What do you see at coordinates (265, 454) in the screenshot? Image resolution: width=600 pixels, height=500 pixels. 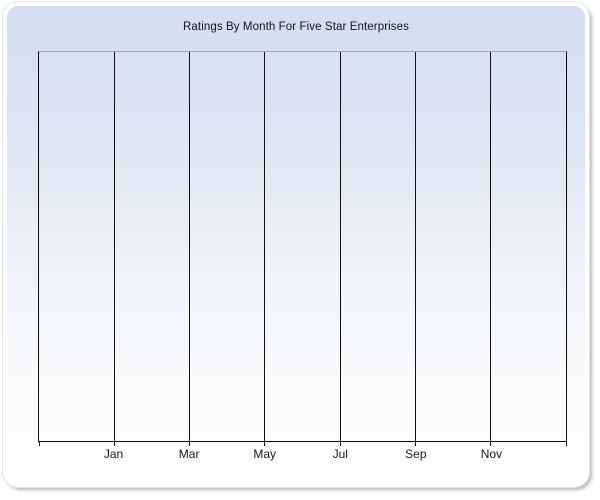 I see `x-tick-label: May` at bounding box center [265, 454].